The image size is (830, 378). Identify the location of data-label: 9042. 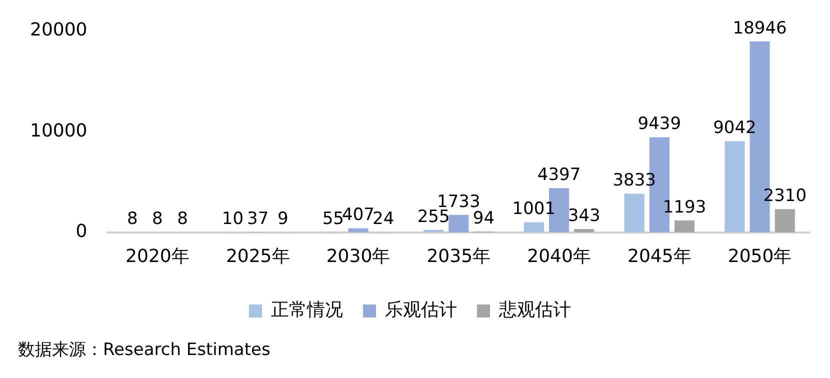
(734, 128).